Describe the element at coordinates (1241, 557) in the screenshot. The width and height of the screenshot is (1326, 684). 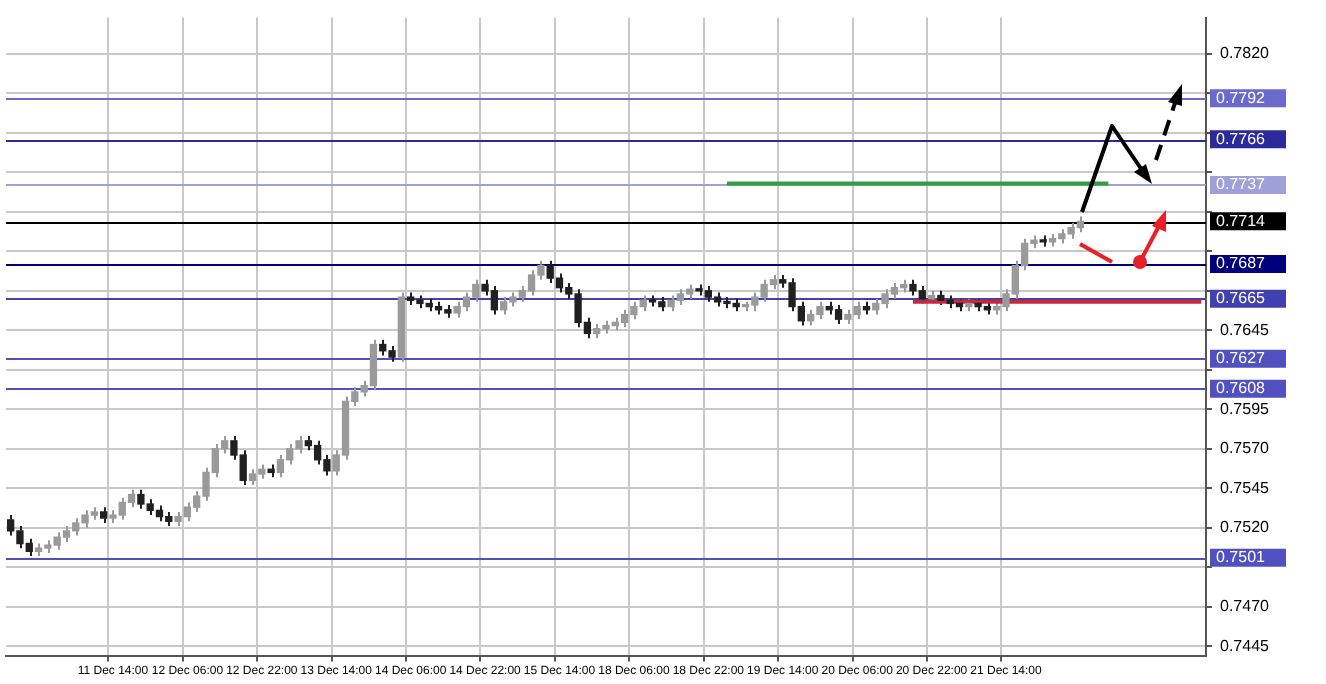
I see `ref-line-label: 0.7501` at that location.